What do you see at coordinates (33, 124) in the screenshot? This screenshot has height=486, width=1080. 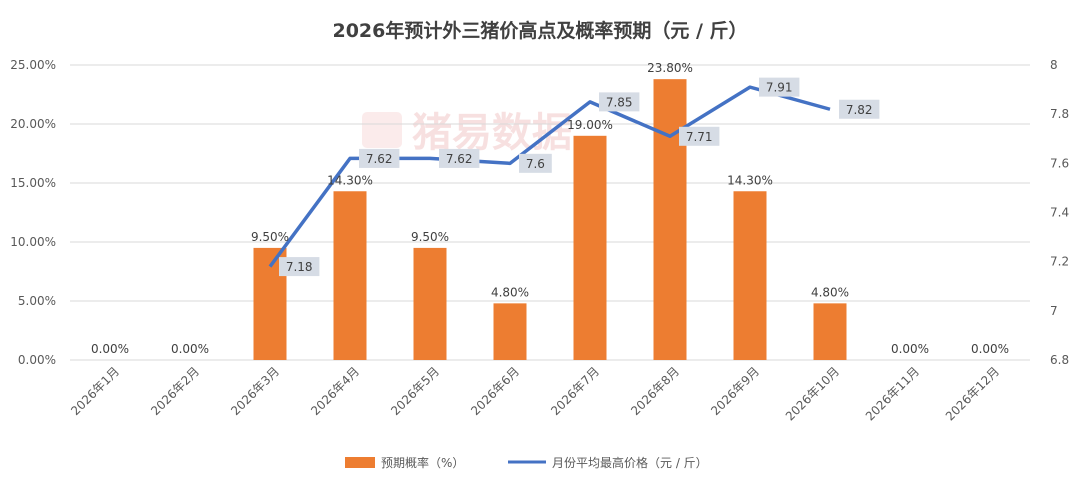 I see `y-left-tick-label: 20.00%` at bounding box center [33, 124].